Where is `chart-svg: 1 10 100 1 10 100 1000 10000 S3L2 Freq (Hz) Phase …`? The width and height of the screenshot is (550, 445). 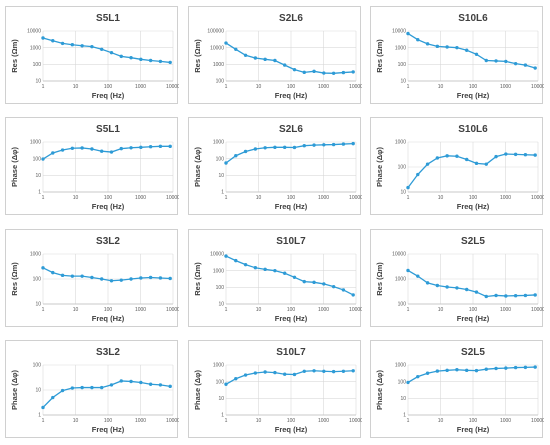
chart-svg: 1 10 100 1 10 100 1000 10000 S3L2 Freq (Hz) Phase … is located at coordinates (94, 390).